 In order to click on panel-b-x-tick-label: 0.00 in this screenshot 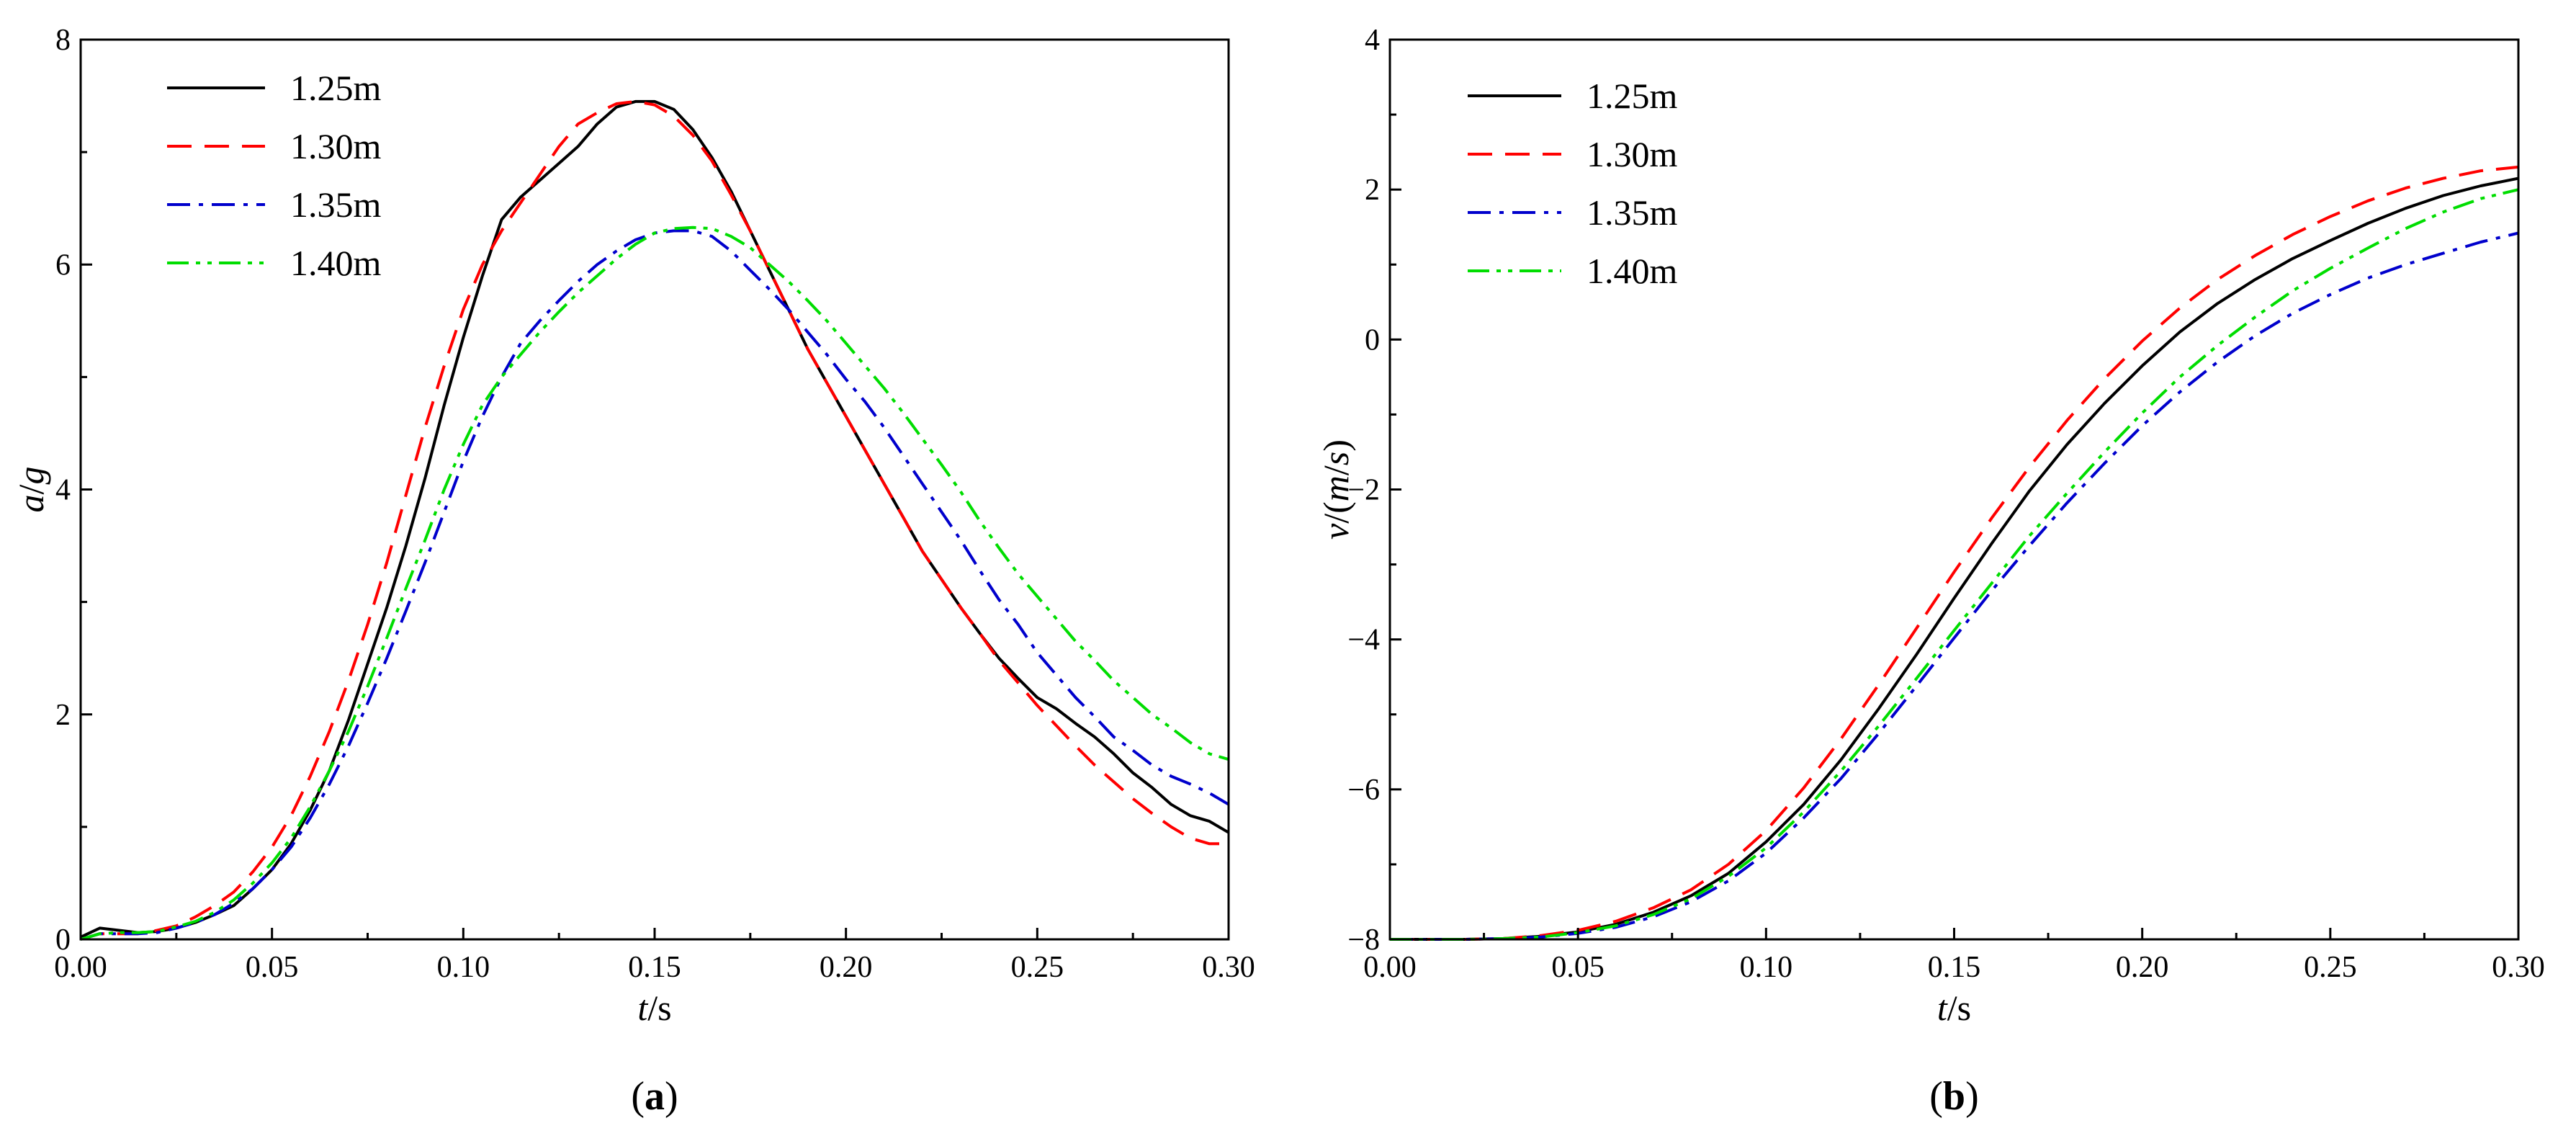, I will do `click(1390, 967)`.